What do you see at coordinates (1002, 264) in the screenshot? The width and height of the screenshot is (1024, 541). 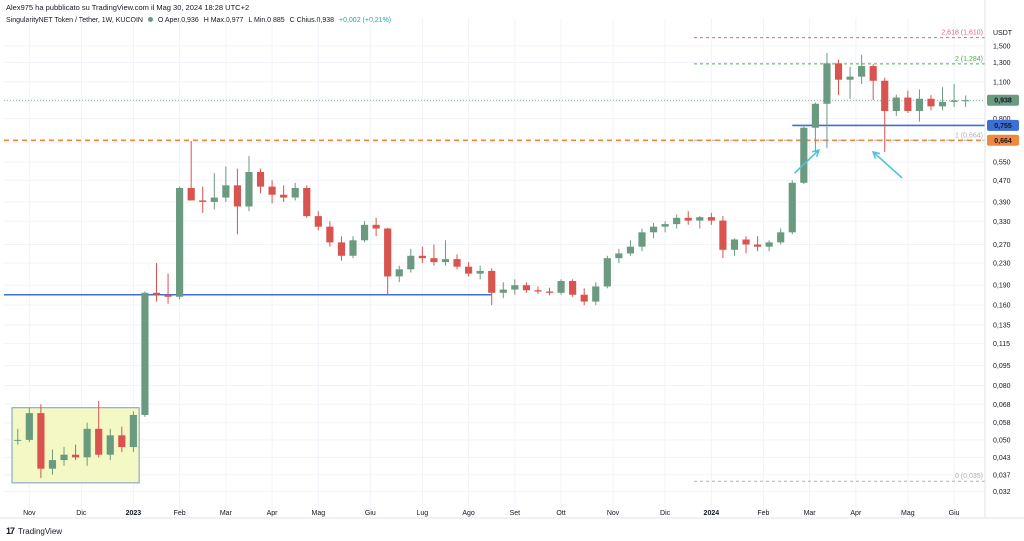 I see `y-tick-label: 0,230` at bounding box center [1002, 264].